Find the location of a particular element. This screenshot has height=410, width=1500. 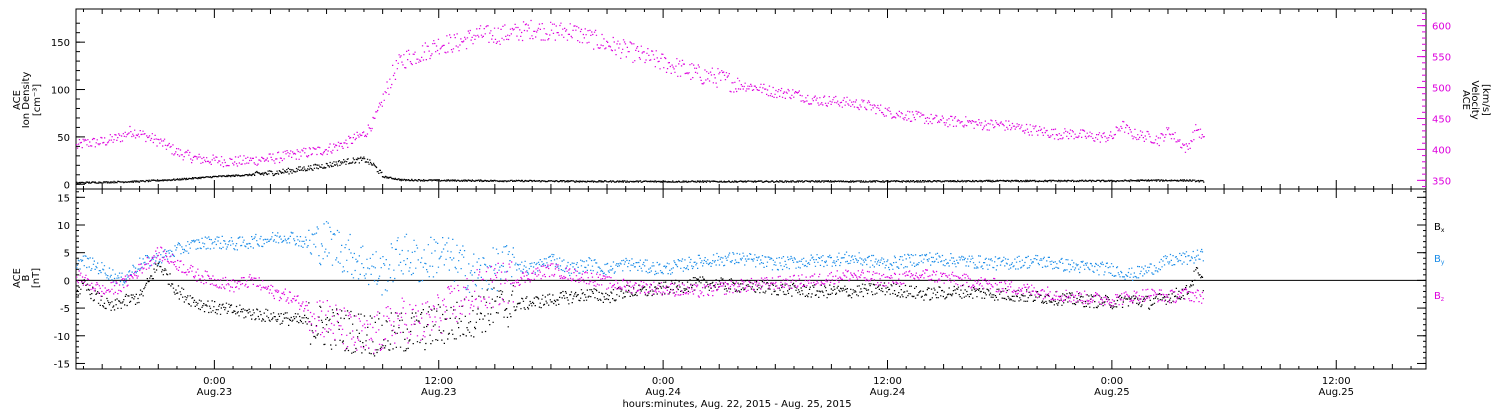

legend: Bx By Bz is located at coordinates (1439, 262).